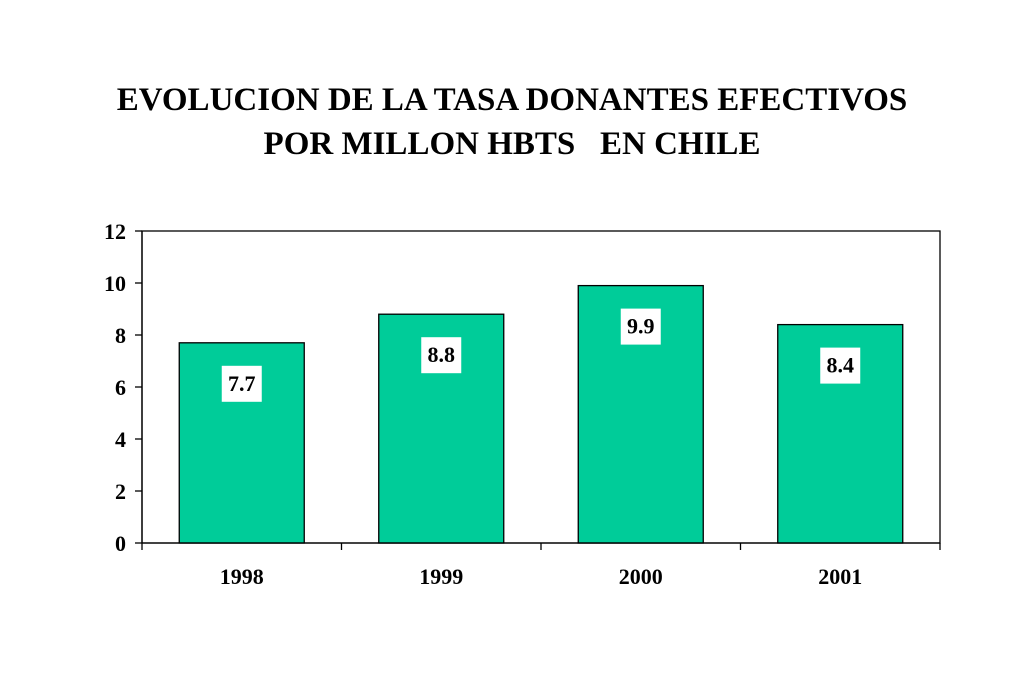 The image size is (1024, 683). What do you see at coordinates (120, 491) in the screenshot?
I see `y-tick-label-2: 2` at bounding box center [120, 491].